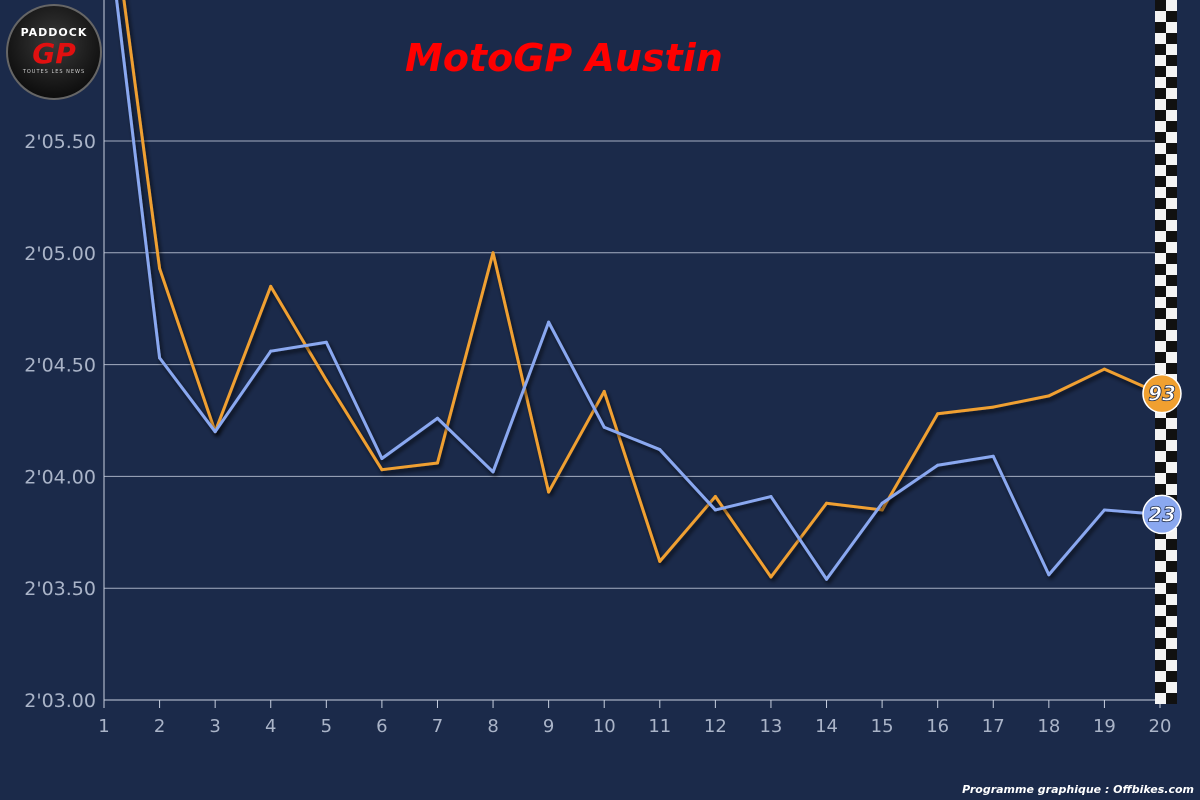 Image resolution: width=1200 pixels, height=800 pixels. What do you see at coordinates (715, 726) in the screenshot?
I see `x-tick-label: 12` at bounding box center [715, 726].